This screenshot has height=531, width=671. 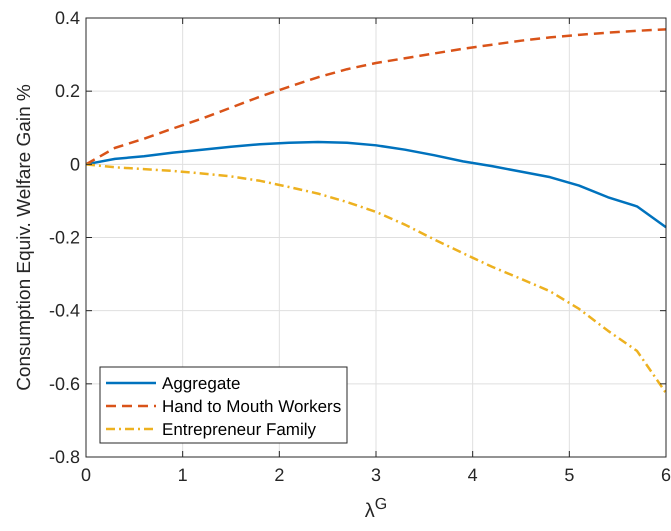 I want to click on y-tick-label: 0, so click(x=75, y=164).